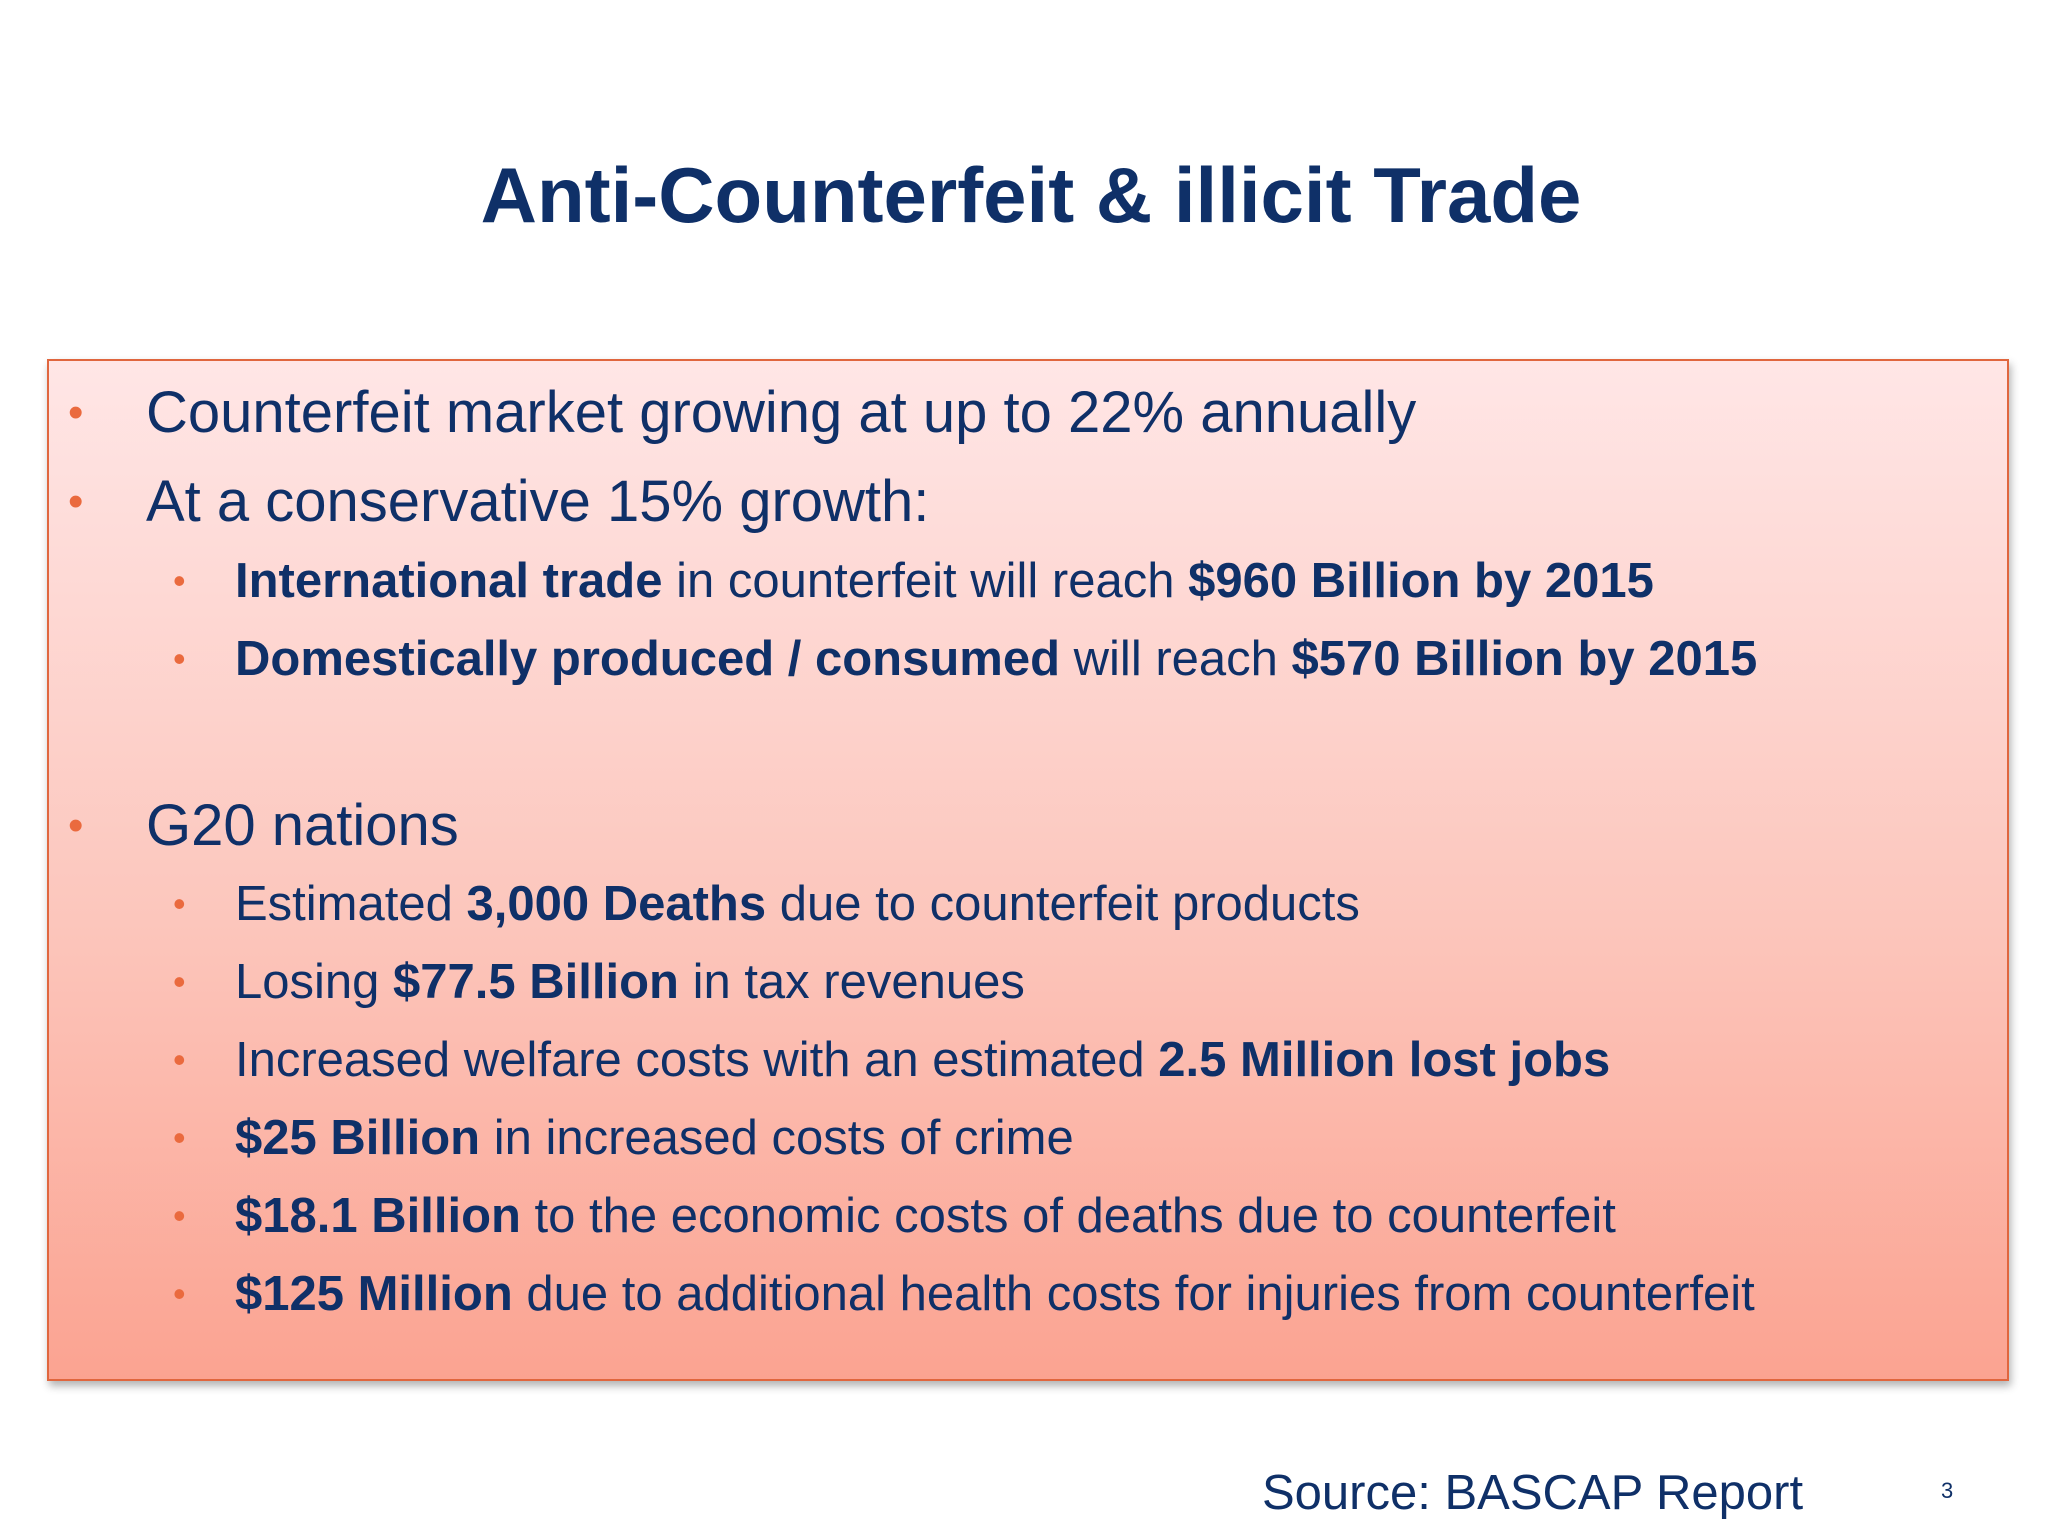 The height and width of the screenshot is (1536, 2048). I want to click on bullet-text-run: in counterfeit will reach, so click(925, 581).